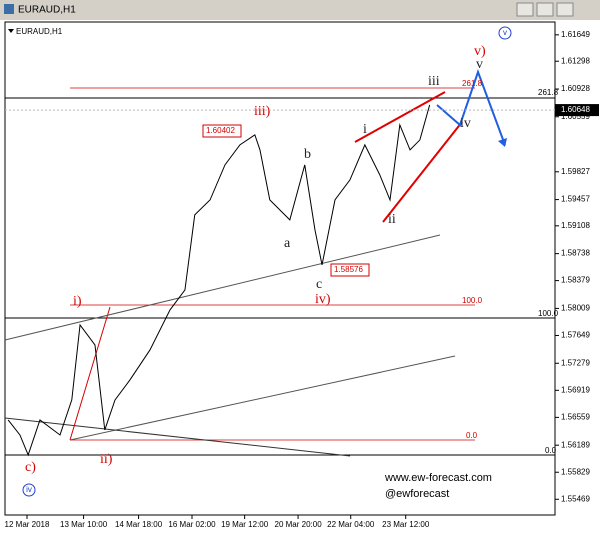  I want to click on price-note: 1.60402, so click(220, 130).